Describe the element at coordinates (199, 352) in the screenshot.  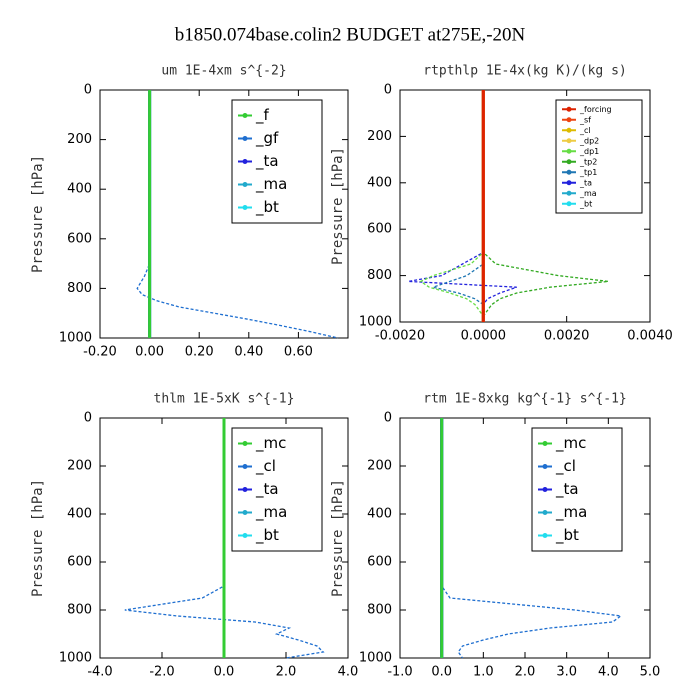
I see `x-tick-label: 0.20` at that location.